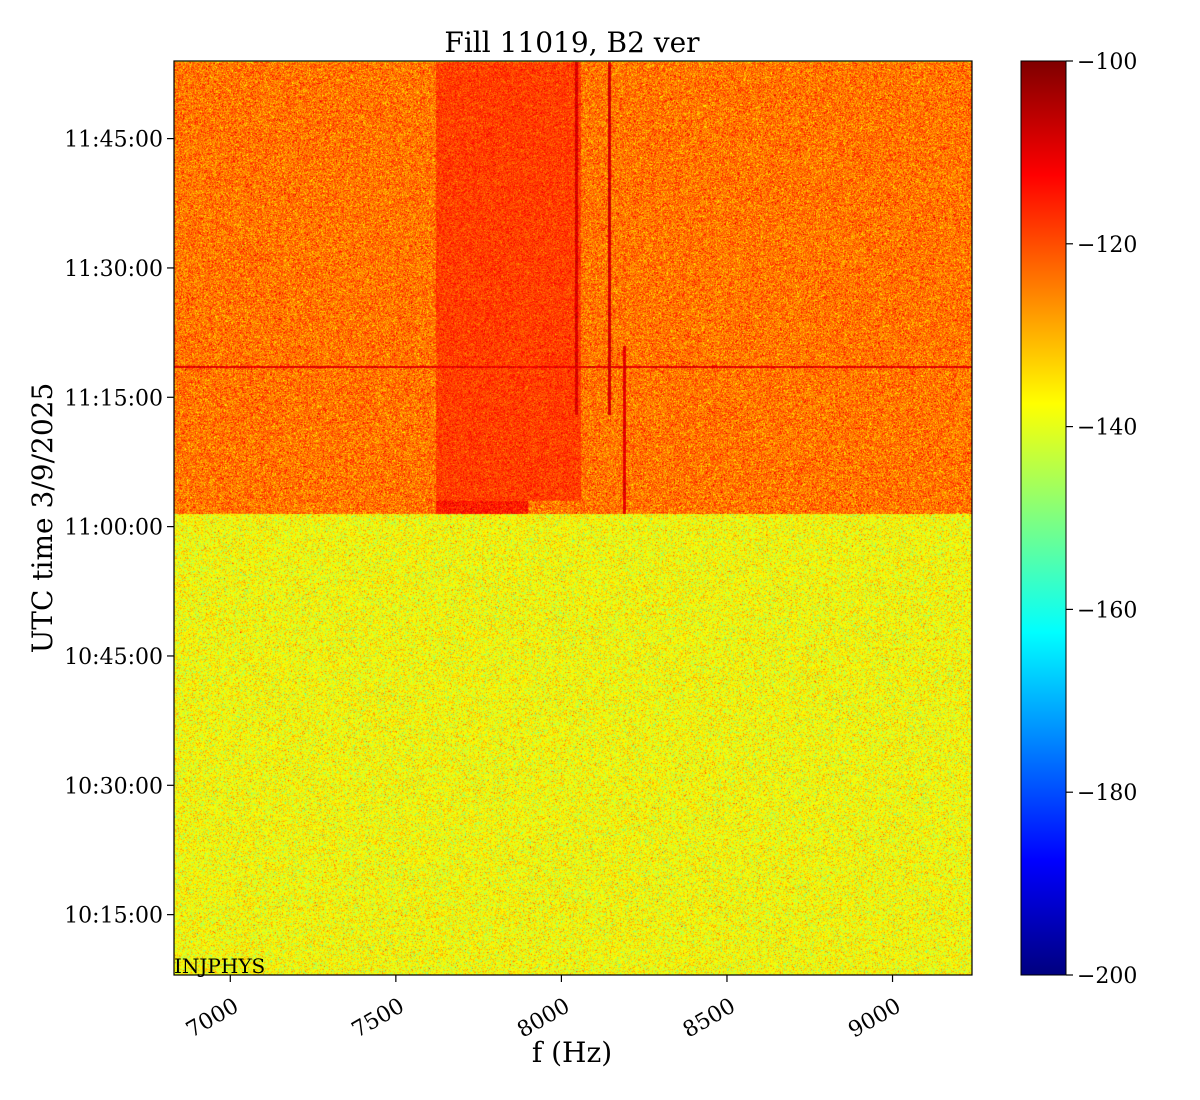  What do you see at coordinates (113, 398) in the screenshot?
I see `y-tick-label: 11:15:00` at bounding box center [113, 398].